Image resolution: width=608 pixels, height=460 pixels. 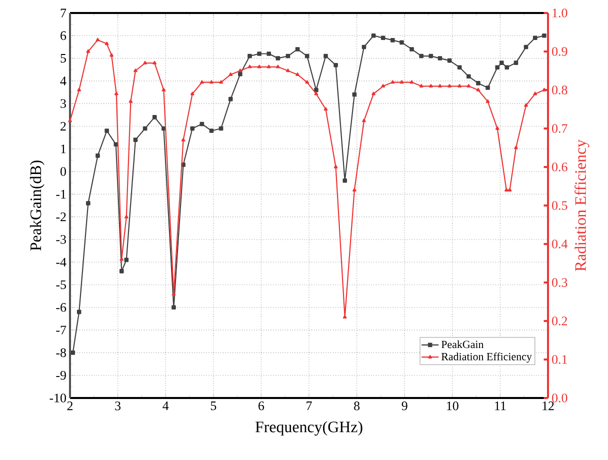 What do you see at coordinates (462, 344) in the screenshot?
I see `legend-label: PeakGain` at bounding box center [462, 344].